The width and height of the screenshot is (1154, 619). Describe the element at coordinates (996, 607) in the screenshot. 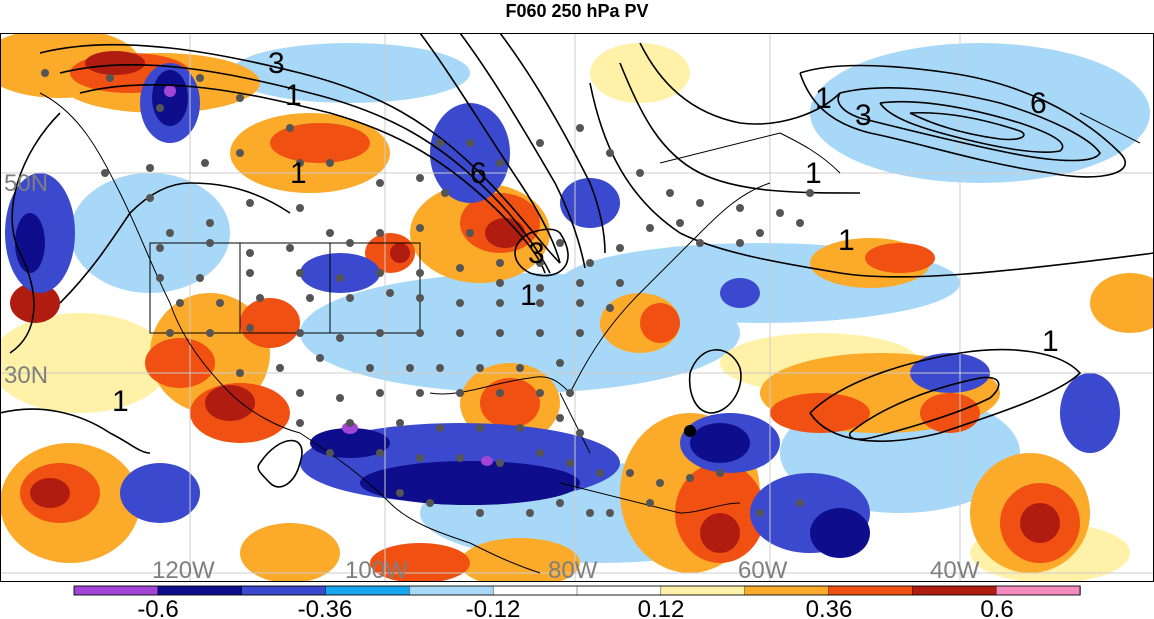

I see `colorbar-tick-label: 0.6` at that location.